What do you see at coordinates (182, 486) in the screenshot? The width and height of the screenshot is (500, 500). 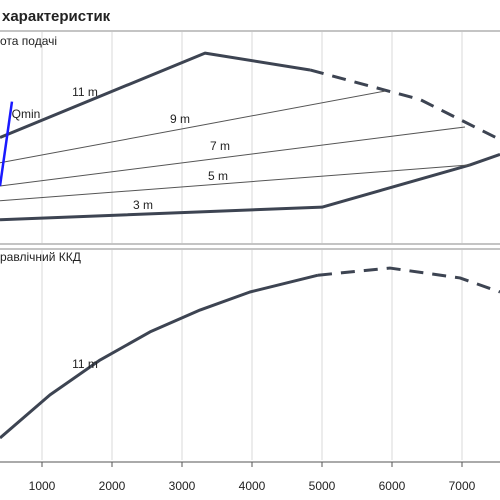 I see `x-tick-label: 3000` at bounding box center [182, 486].